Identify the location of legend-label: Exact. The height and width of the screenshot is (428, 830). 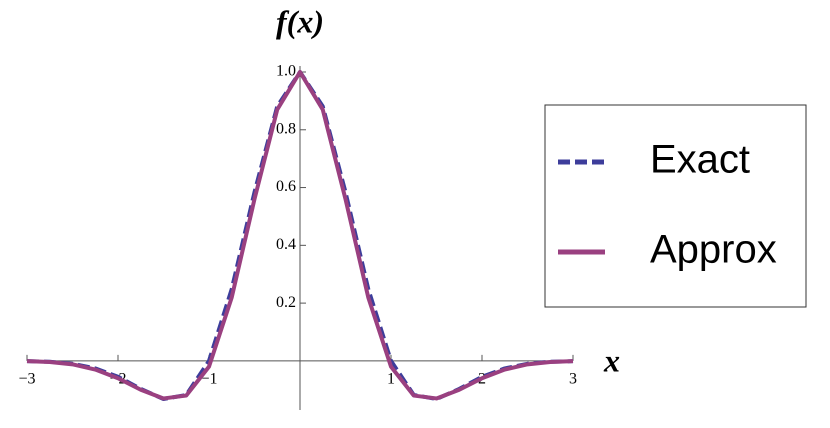
(700, 160).